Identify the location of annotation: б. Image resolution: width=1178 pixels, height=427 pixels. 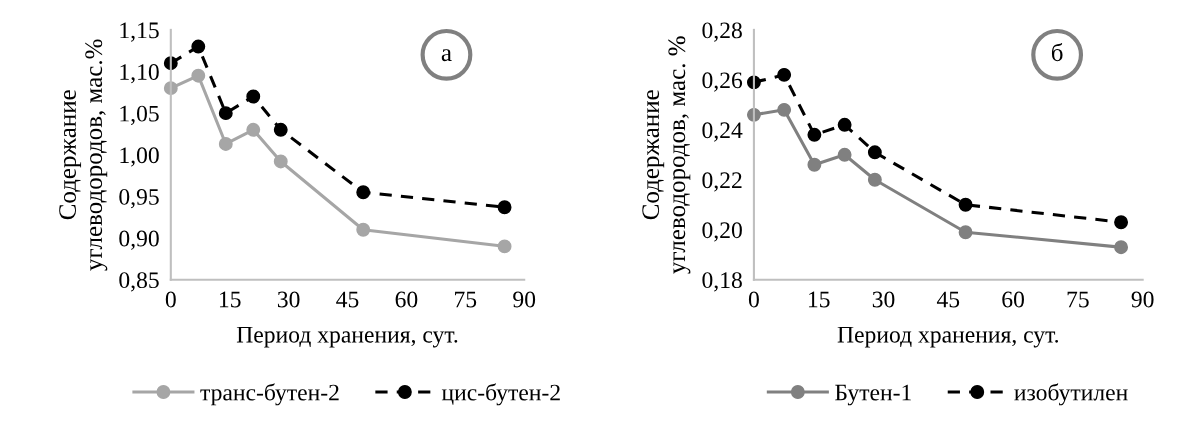
(1057, 52).